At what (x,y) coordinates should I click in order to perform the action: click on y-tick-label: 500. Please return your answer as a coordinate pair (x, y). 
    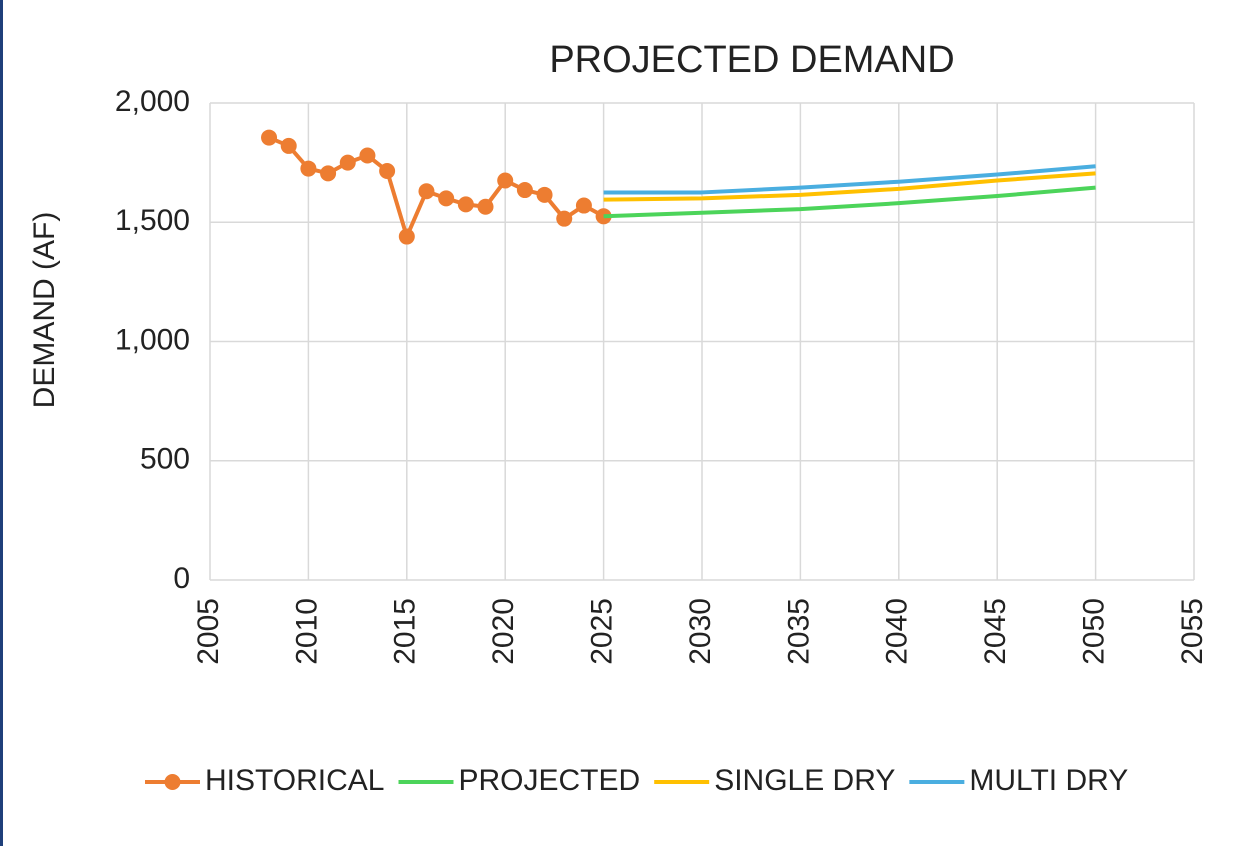
    Looking at the image, I should click on (165, 459).